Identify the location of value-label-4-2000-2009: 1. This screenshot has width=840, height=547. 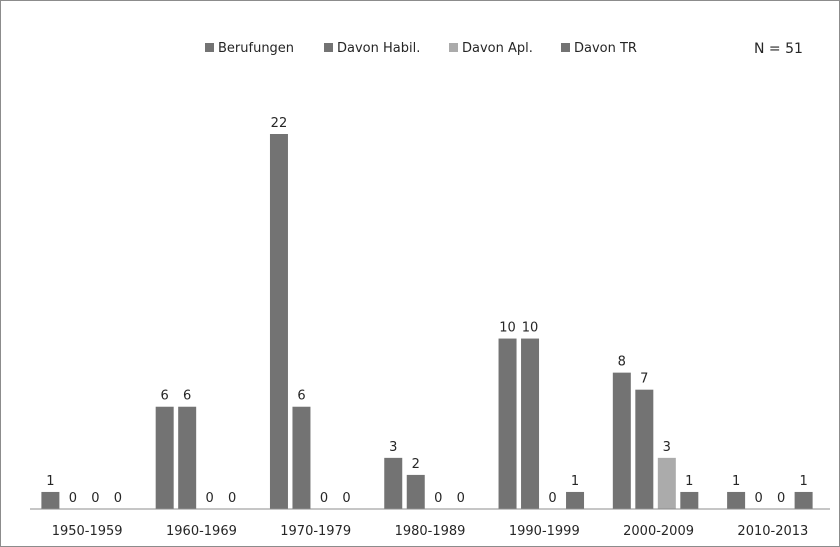
(689, 481).